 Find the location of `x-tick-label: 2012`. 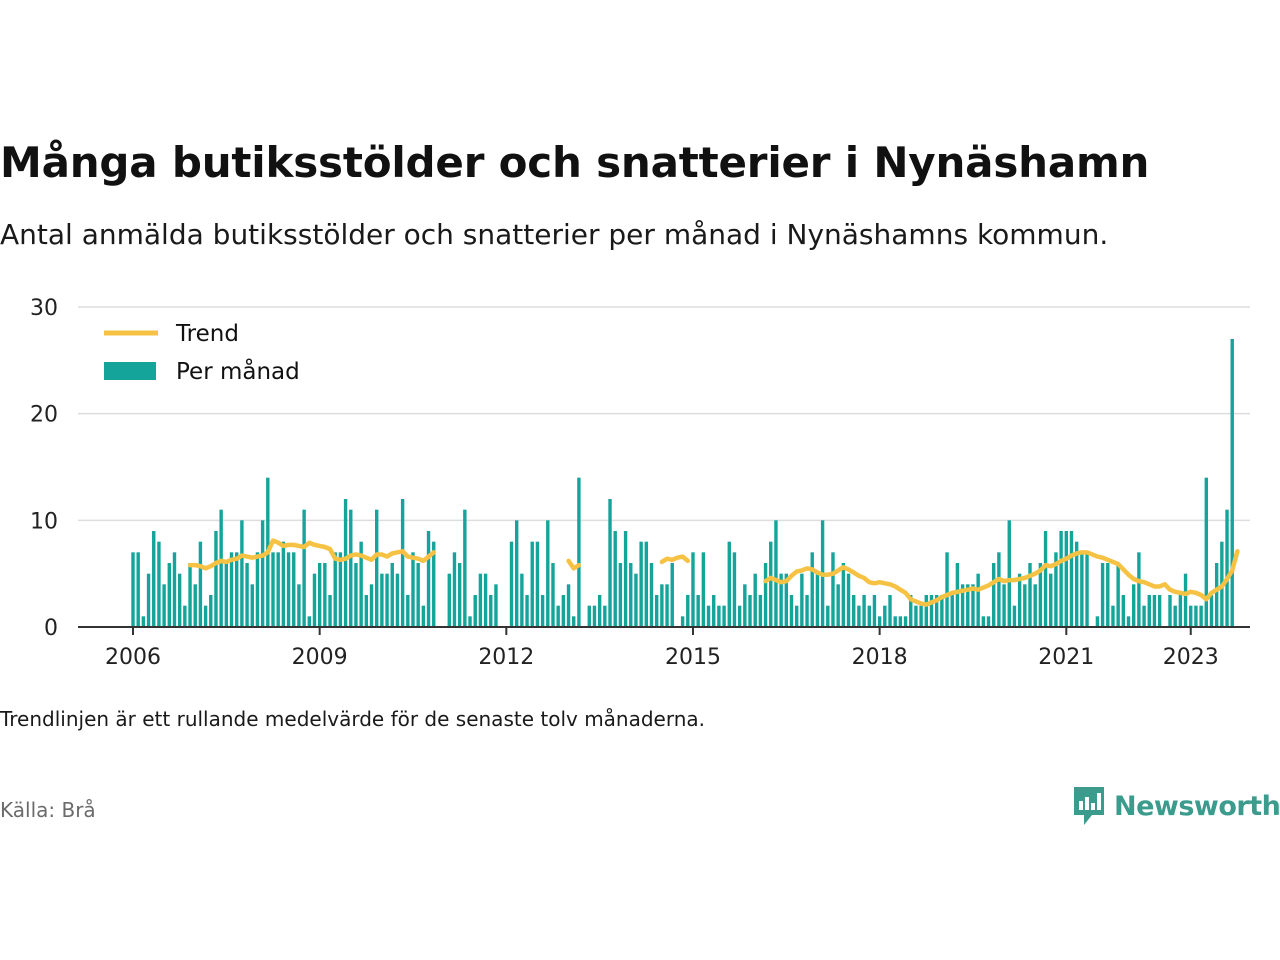

x-tick-label: 2012 is located at coordinates (506, 657).